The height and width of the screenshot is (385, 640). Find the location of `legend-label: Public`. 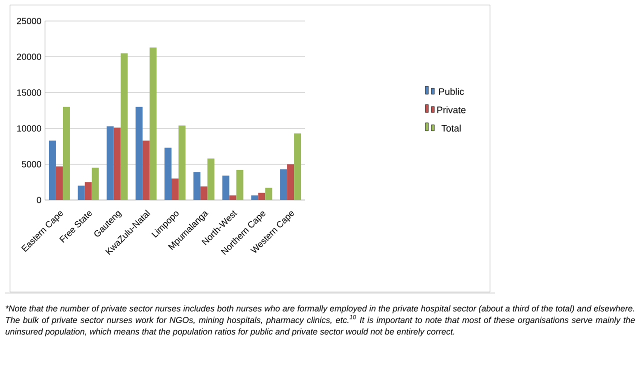

legend-label: Public is located at coordinates (451, 91).